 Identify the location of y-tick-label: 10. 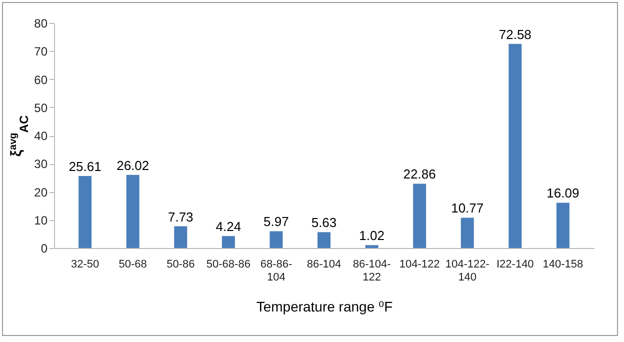
(41, 220).